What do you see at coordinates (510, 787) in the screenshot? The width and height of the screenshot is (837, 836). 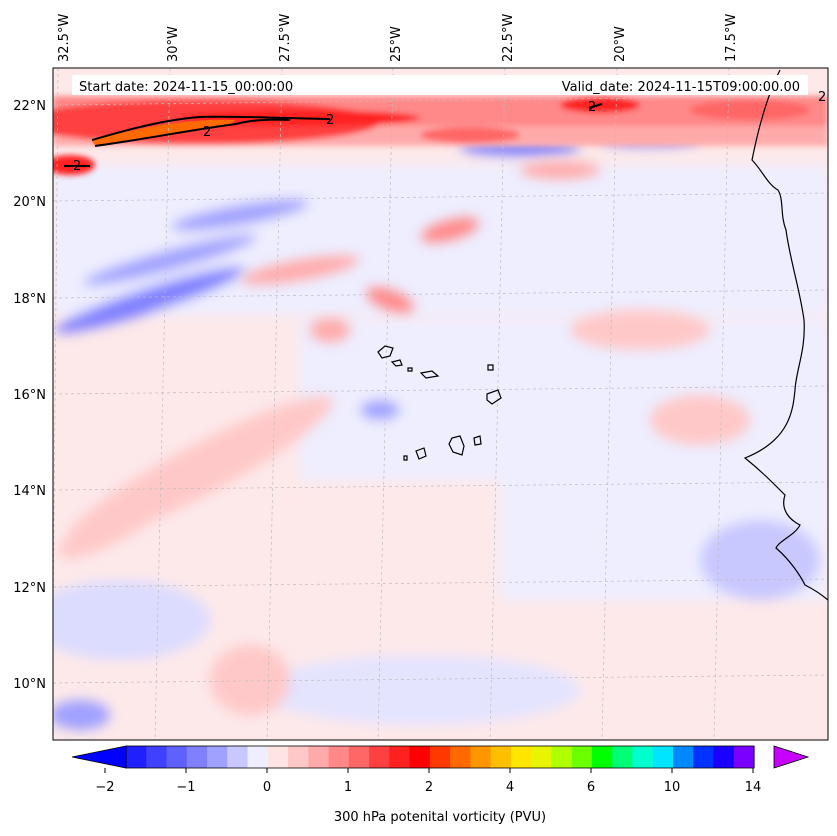 I see `colorbar-tick-label: 4` at bounding box center [510, 787].